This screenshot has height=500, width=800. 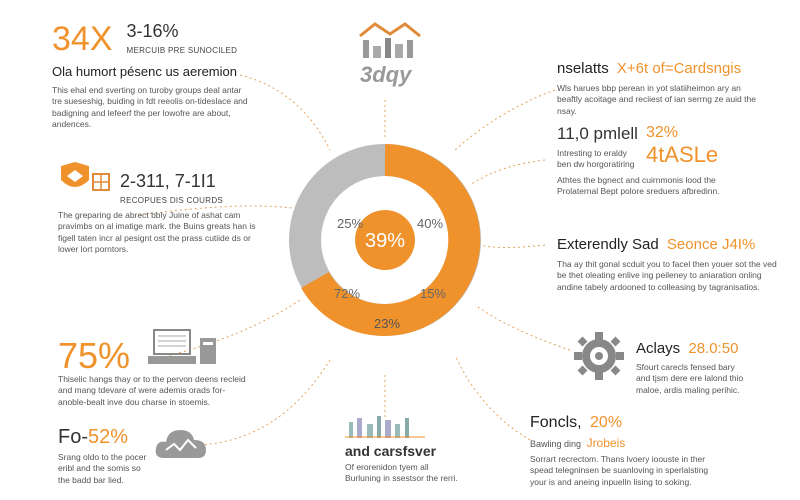 I want to click on donut-center-circle, so click(x=385, y=240).